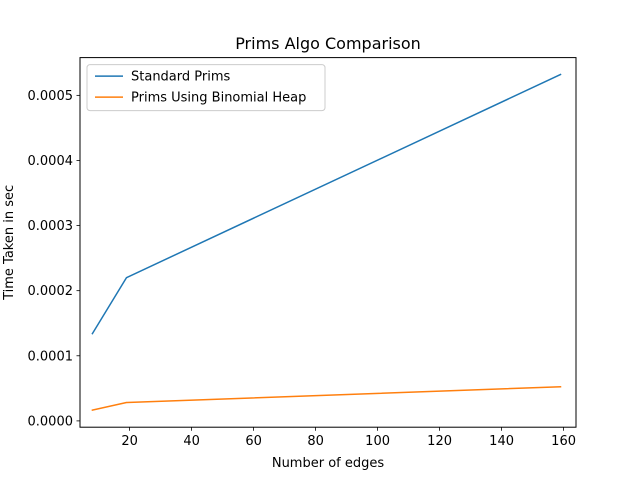 This screenshot has width=640, height=480. Describe the element at coordinates (129, 441) in the screenshot. I see `x-tick-label: 20` at that location.